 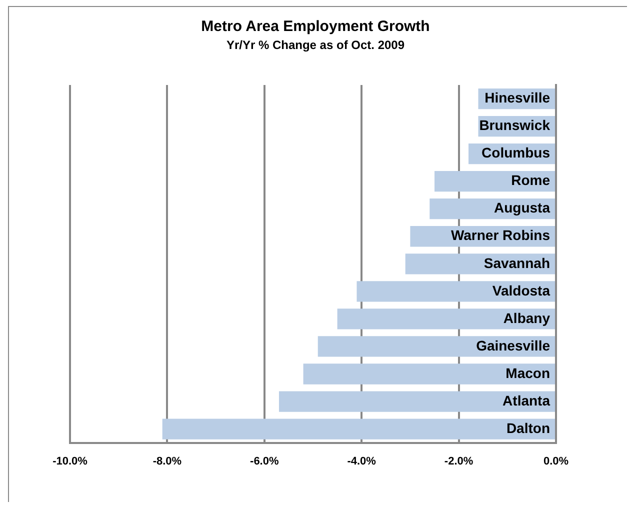 I want to click on y-tick-label: Albany, so click(x=526, y=318).